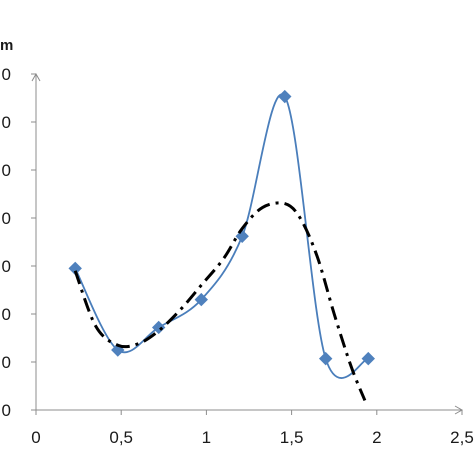 The height and width of the screenshot is (474, 474). I want to click on x-tick-label: 1,5, so click(292, 437).